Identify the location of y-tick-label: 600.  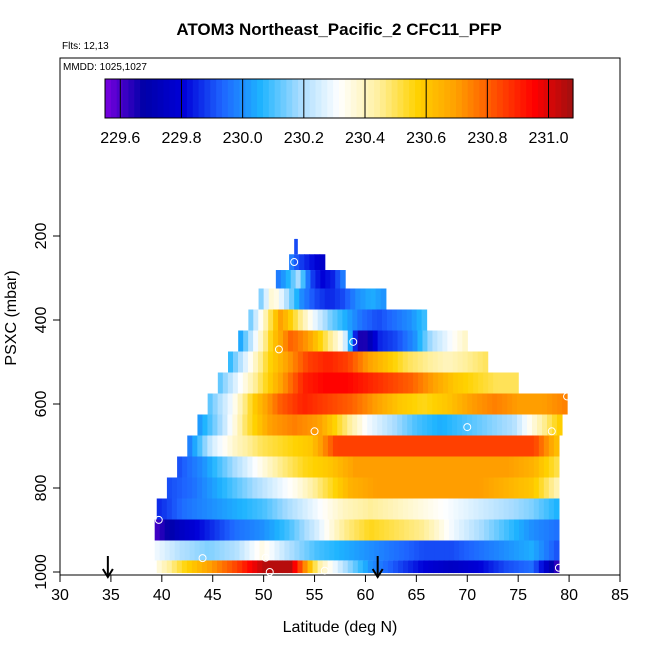
(41, 404).